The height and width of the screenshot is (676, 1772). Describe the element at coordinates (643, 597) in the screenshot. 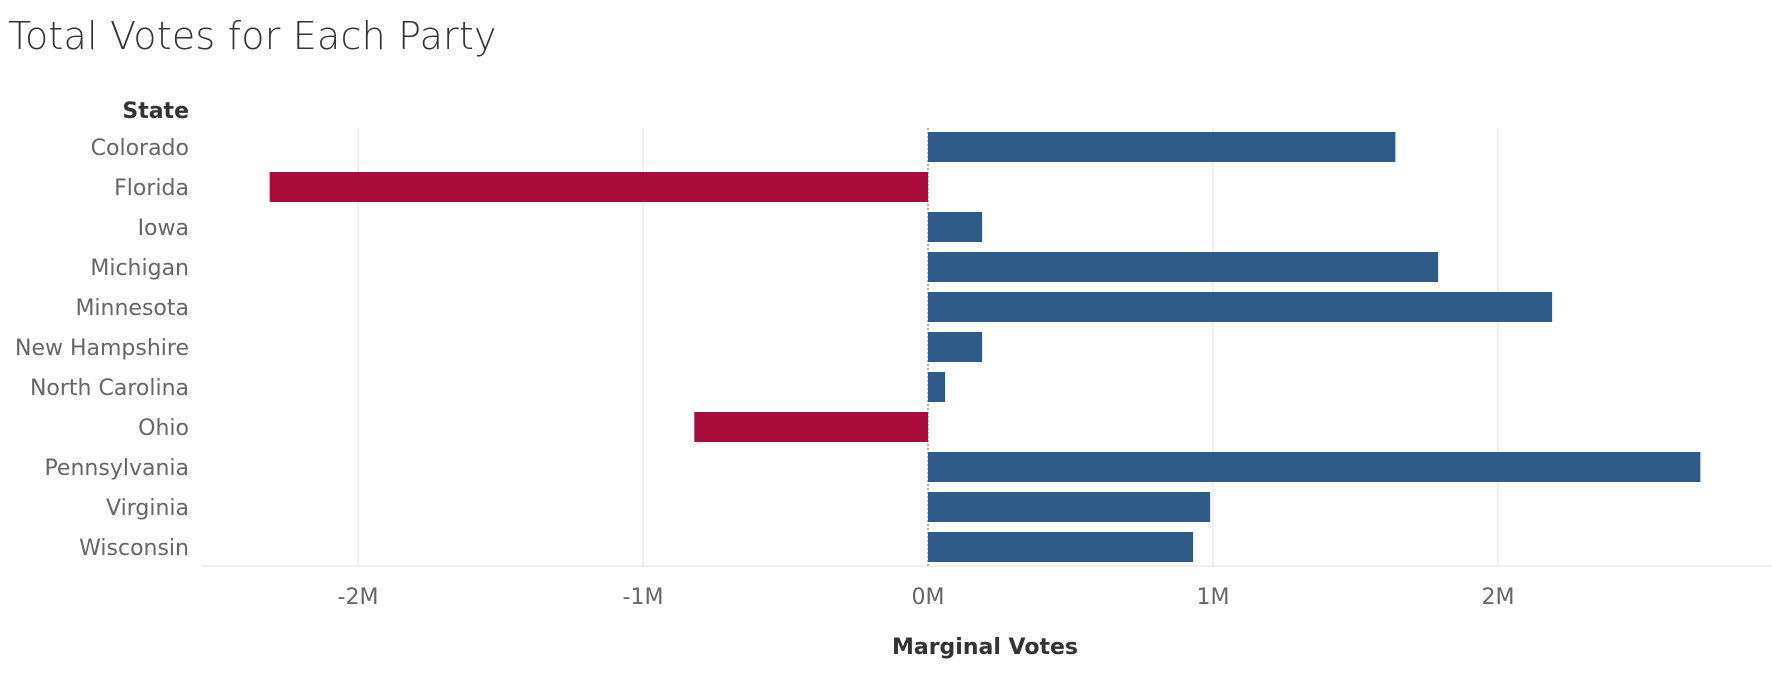

I see `x-tick-label: -1M` at that location.